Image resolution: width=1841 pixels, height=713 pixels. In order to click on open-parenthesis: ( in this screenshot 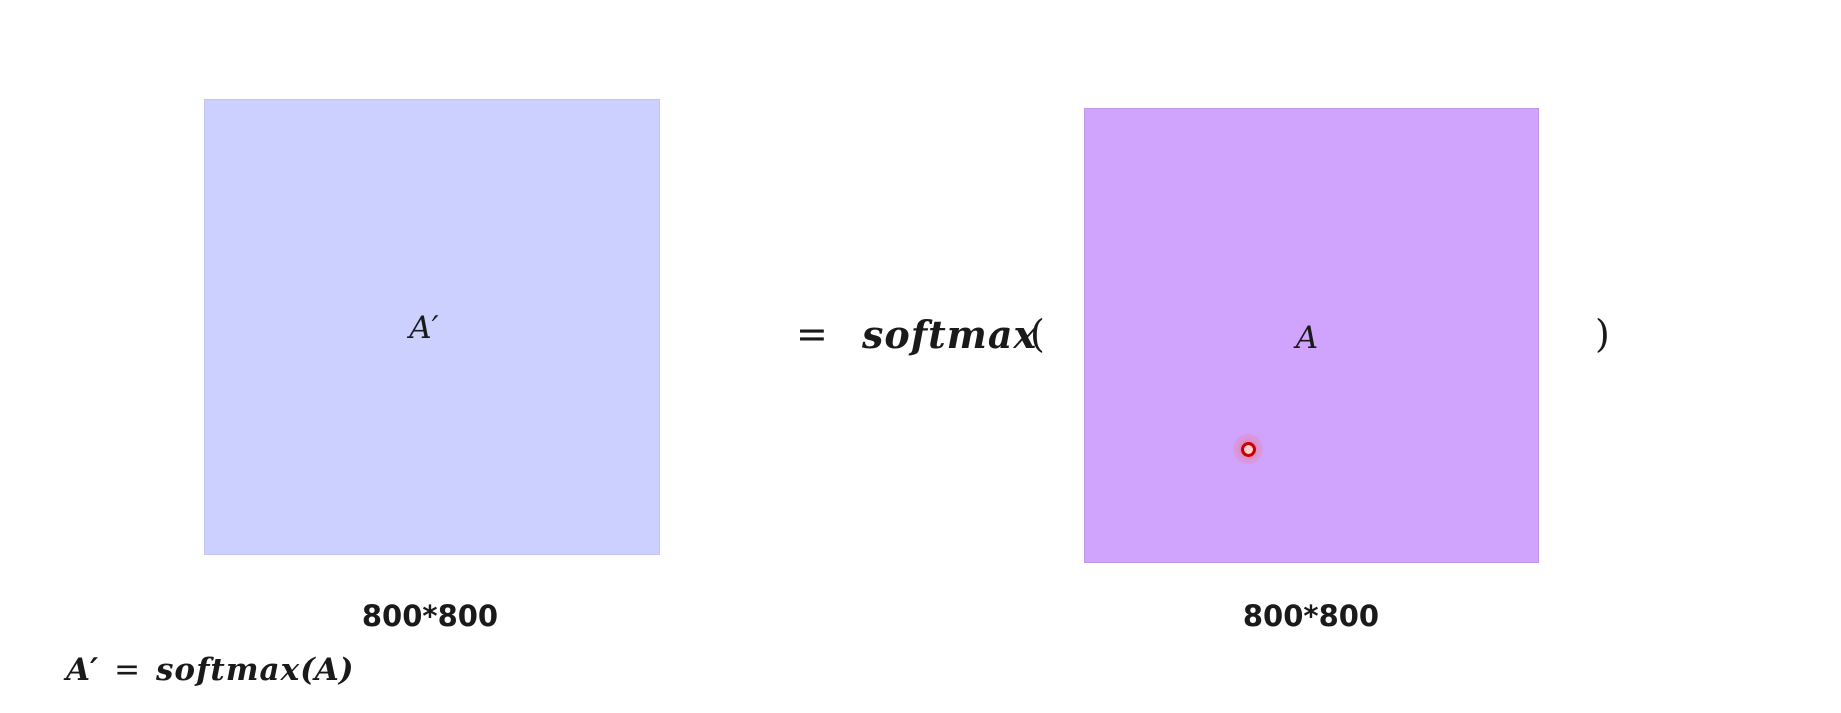, I will do `click(1037, 334)`.